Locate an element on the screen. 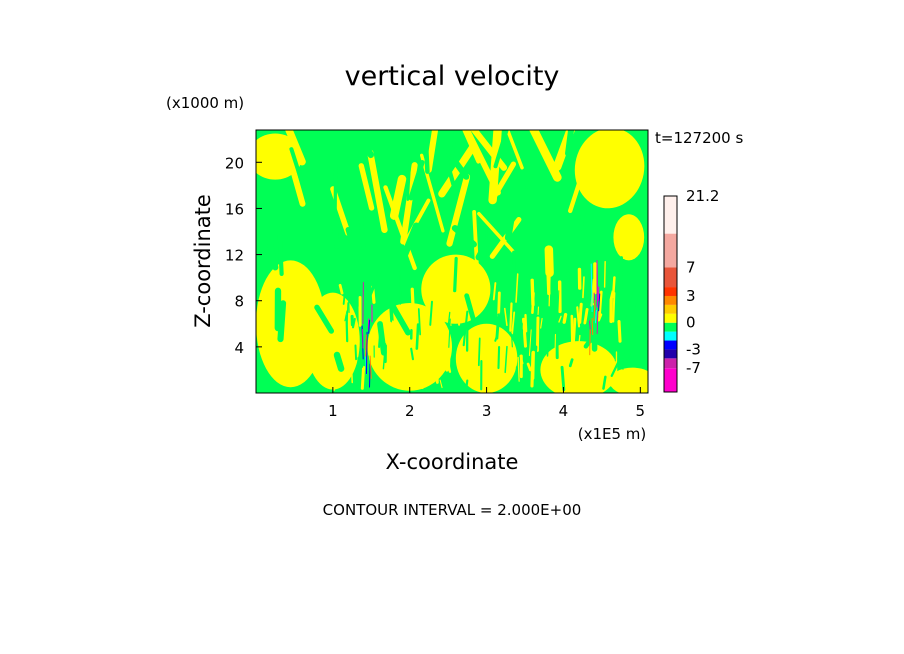  colorbar-frame is located at coordinates (670, 294).